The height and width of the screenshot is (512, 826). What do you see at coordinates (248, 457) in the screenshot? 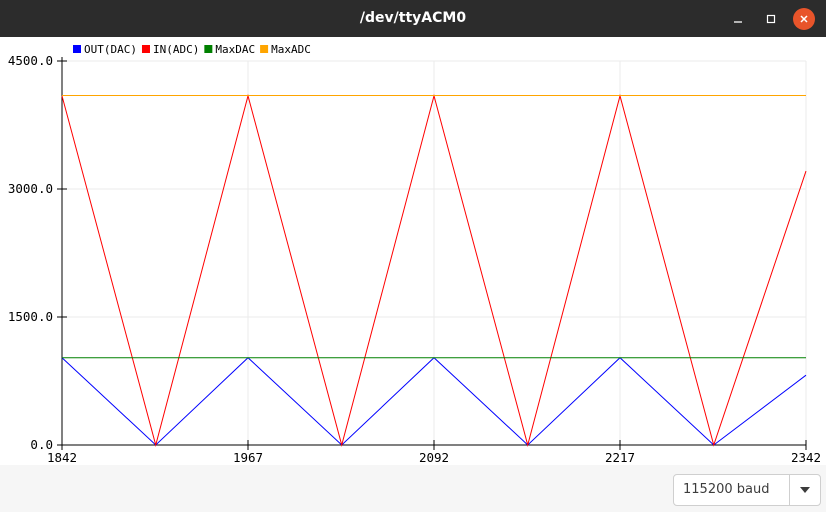
I see `x-tick-label: 1967` at bounding box center [248, 457].